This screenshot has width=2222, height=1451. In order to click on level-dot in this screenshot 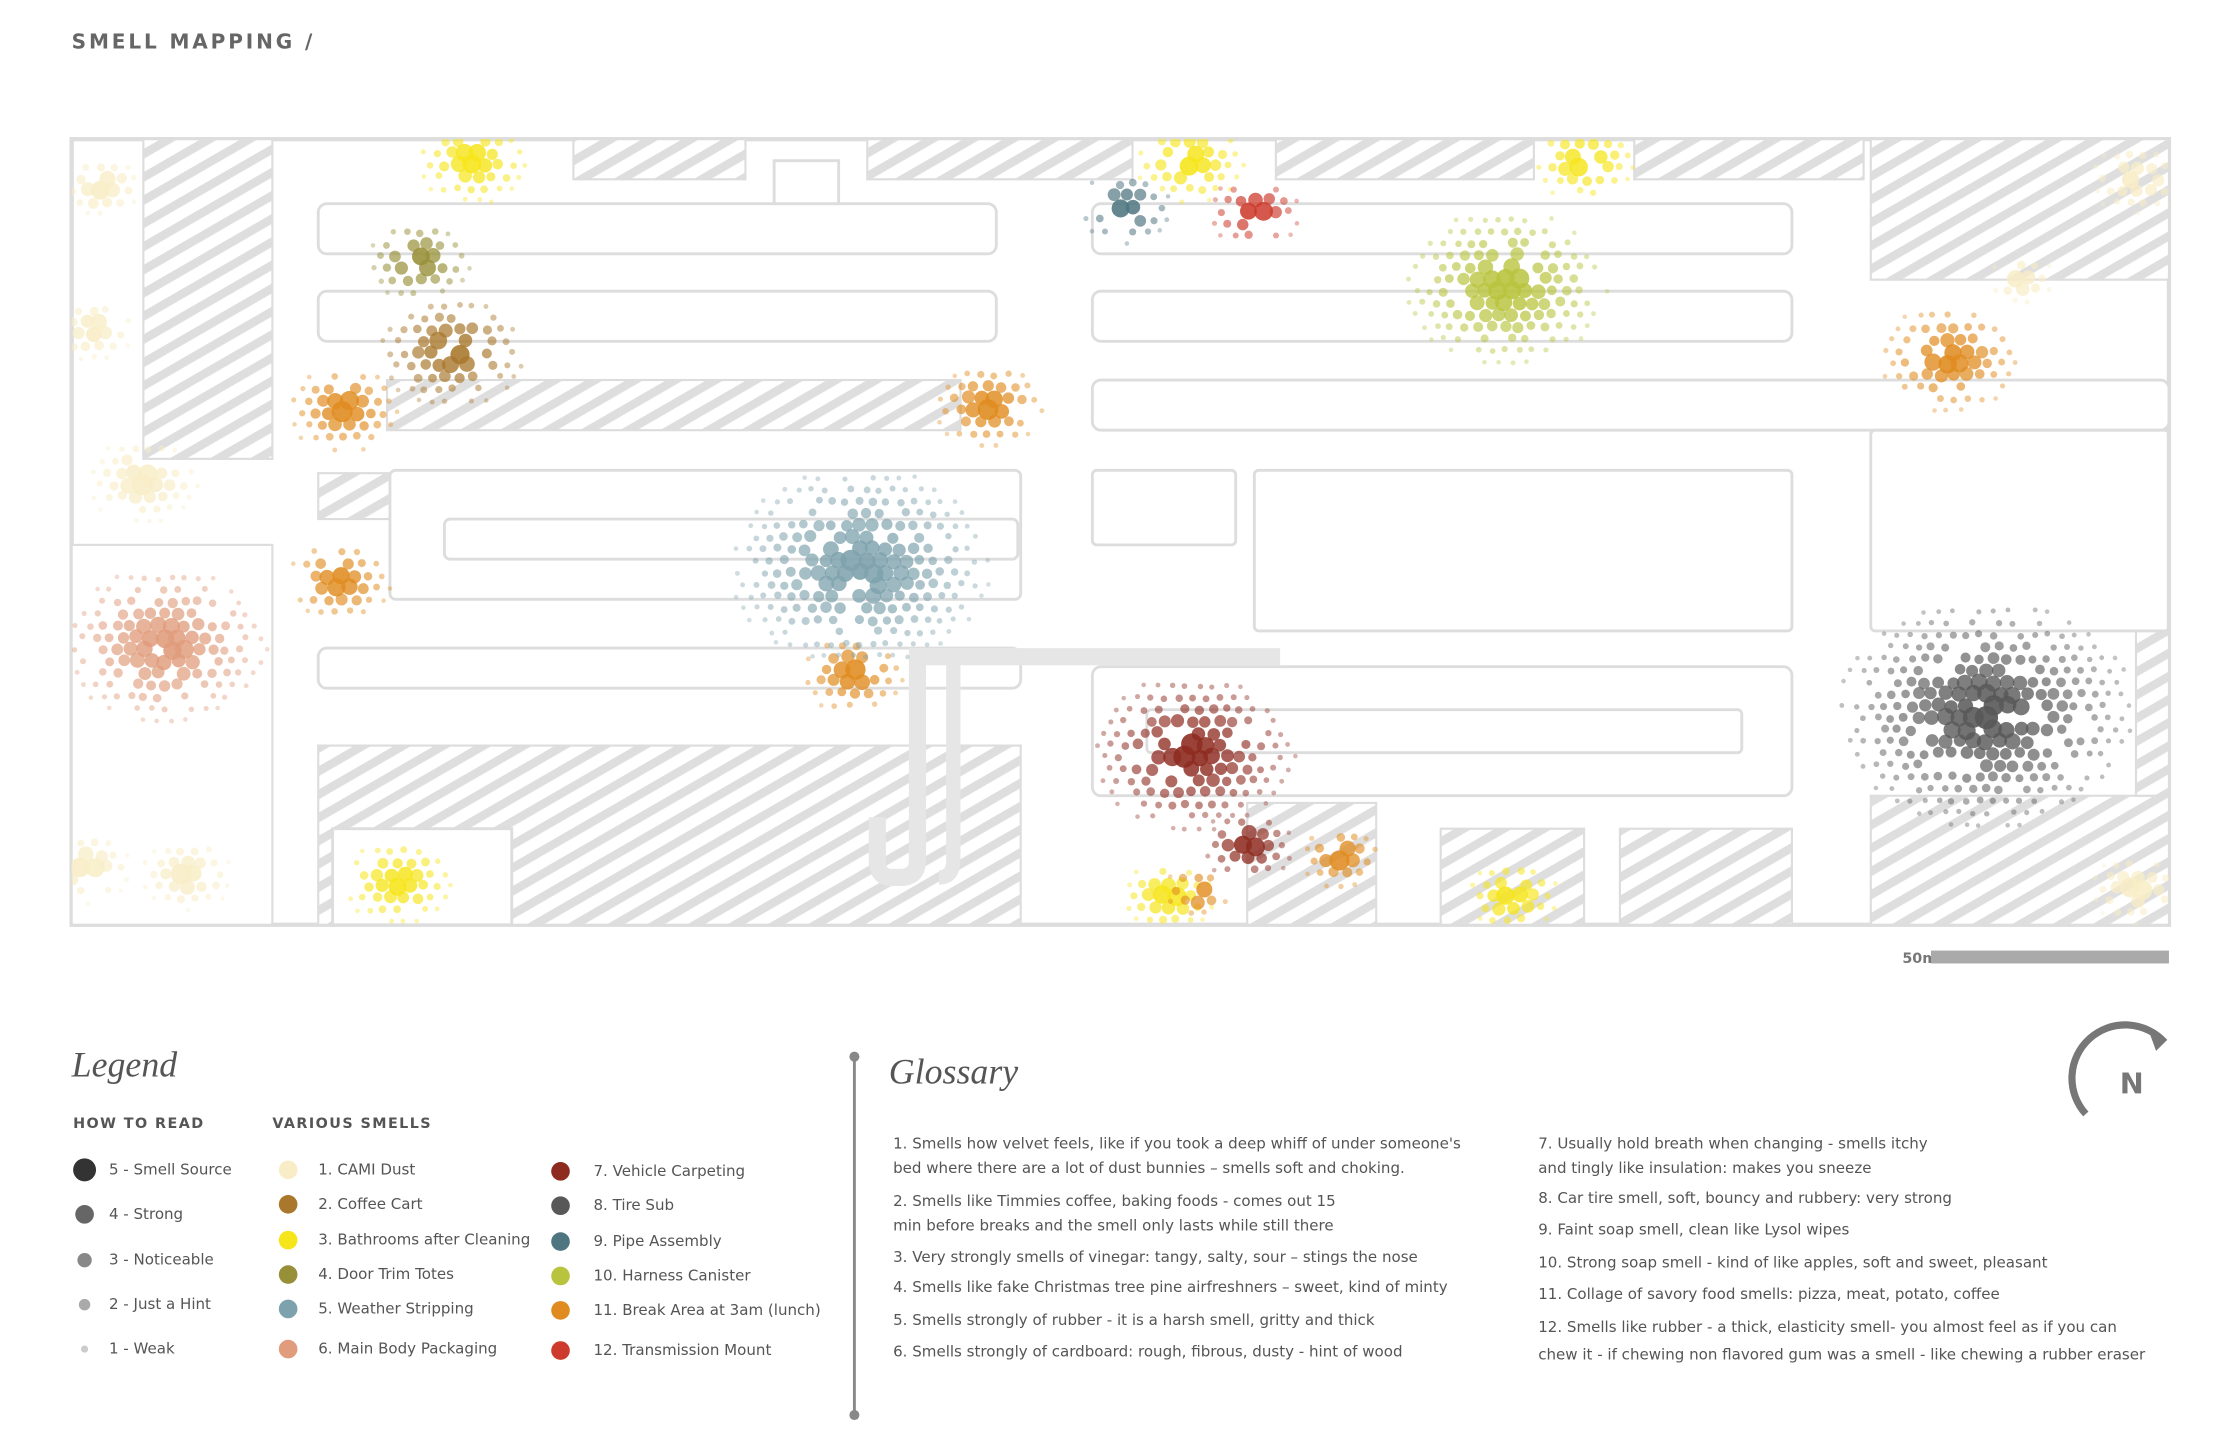, I will do `click(84, 1214)`.